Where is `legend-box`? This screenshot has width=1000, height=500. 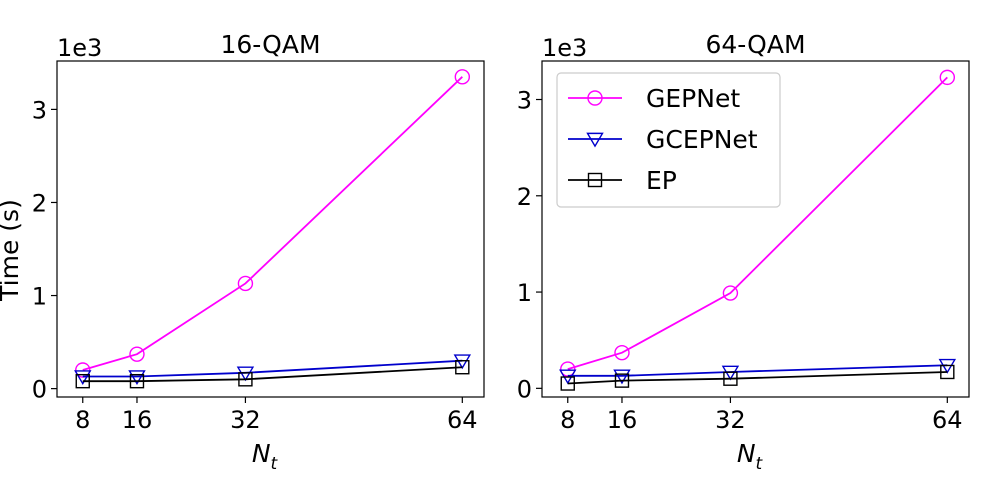 legend-box is located at coordinates (668, 140).